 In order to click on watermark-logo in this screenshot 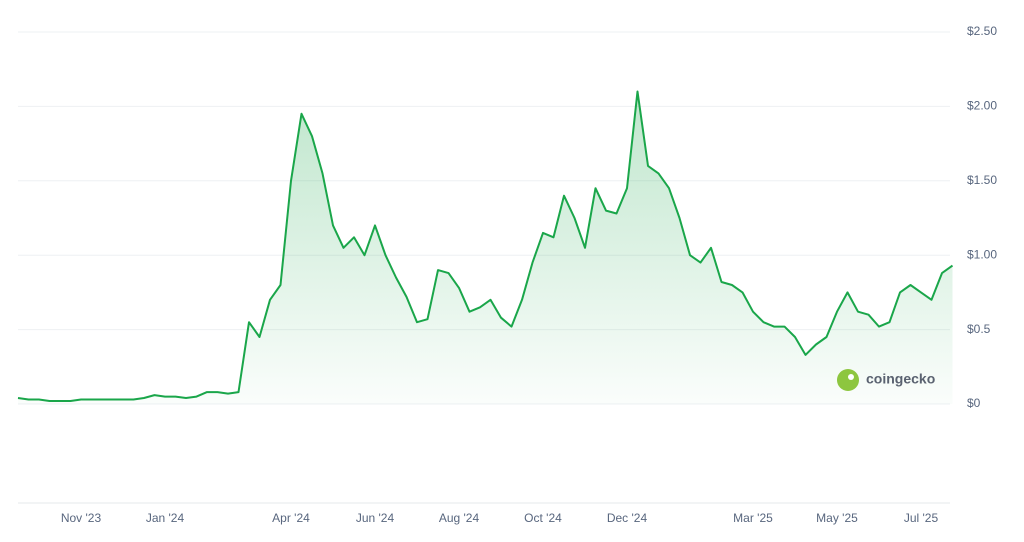, I will do `click(848, 380)`.